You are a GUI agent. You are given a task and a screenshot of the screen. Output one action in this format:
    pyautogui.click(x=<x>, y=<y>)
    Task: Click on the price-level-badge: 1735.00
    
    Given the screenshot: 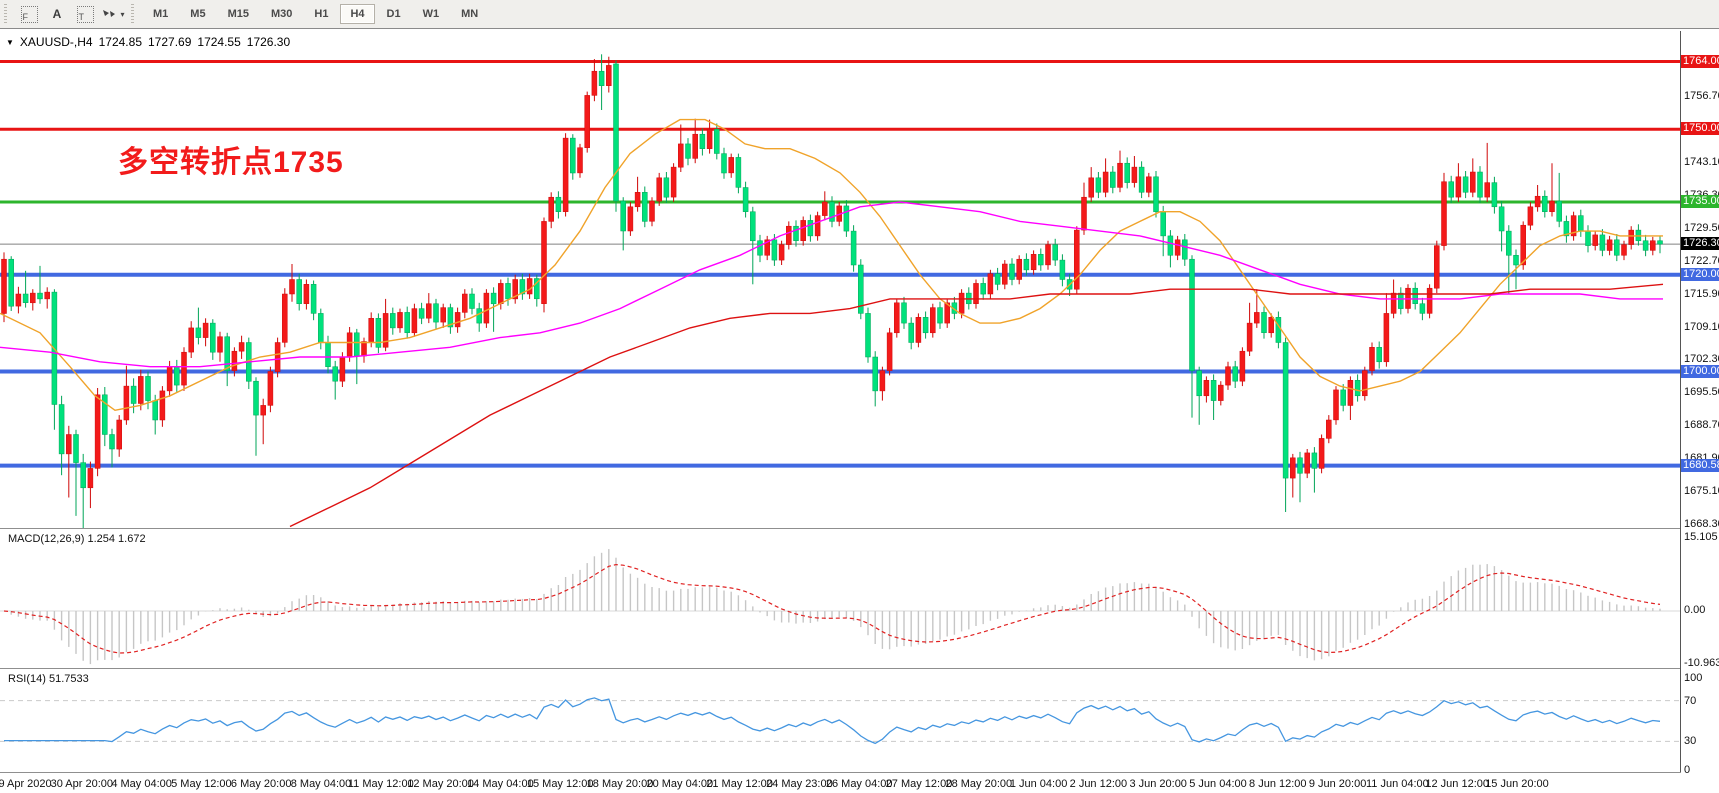 What is the action you would take?
    pyautogui.click(x=1700, y=201)
    